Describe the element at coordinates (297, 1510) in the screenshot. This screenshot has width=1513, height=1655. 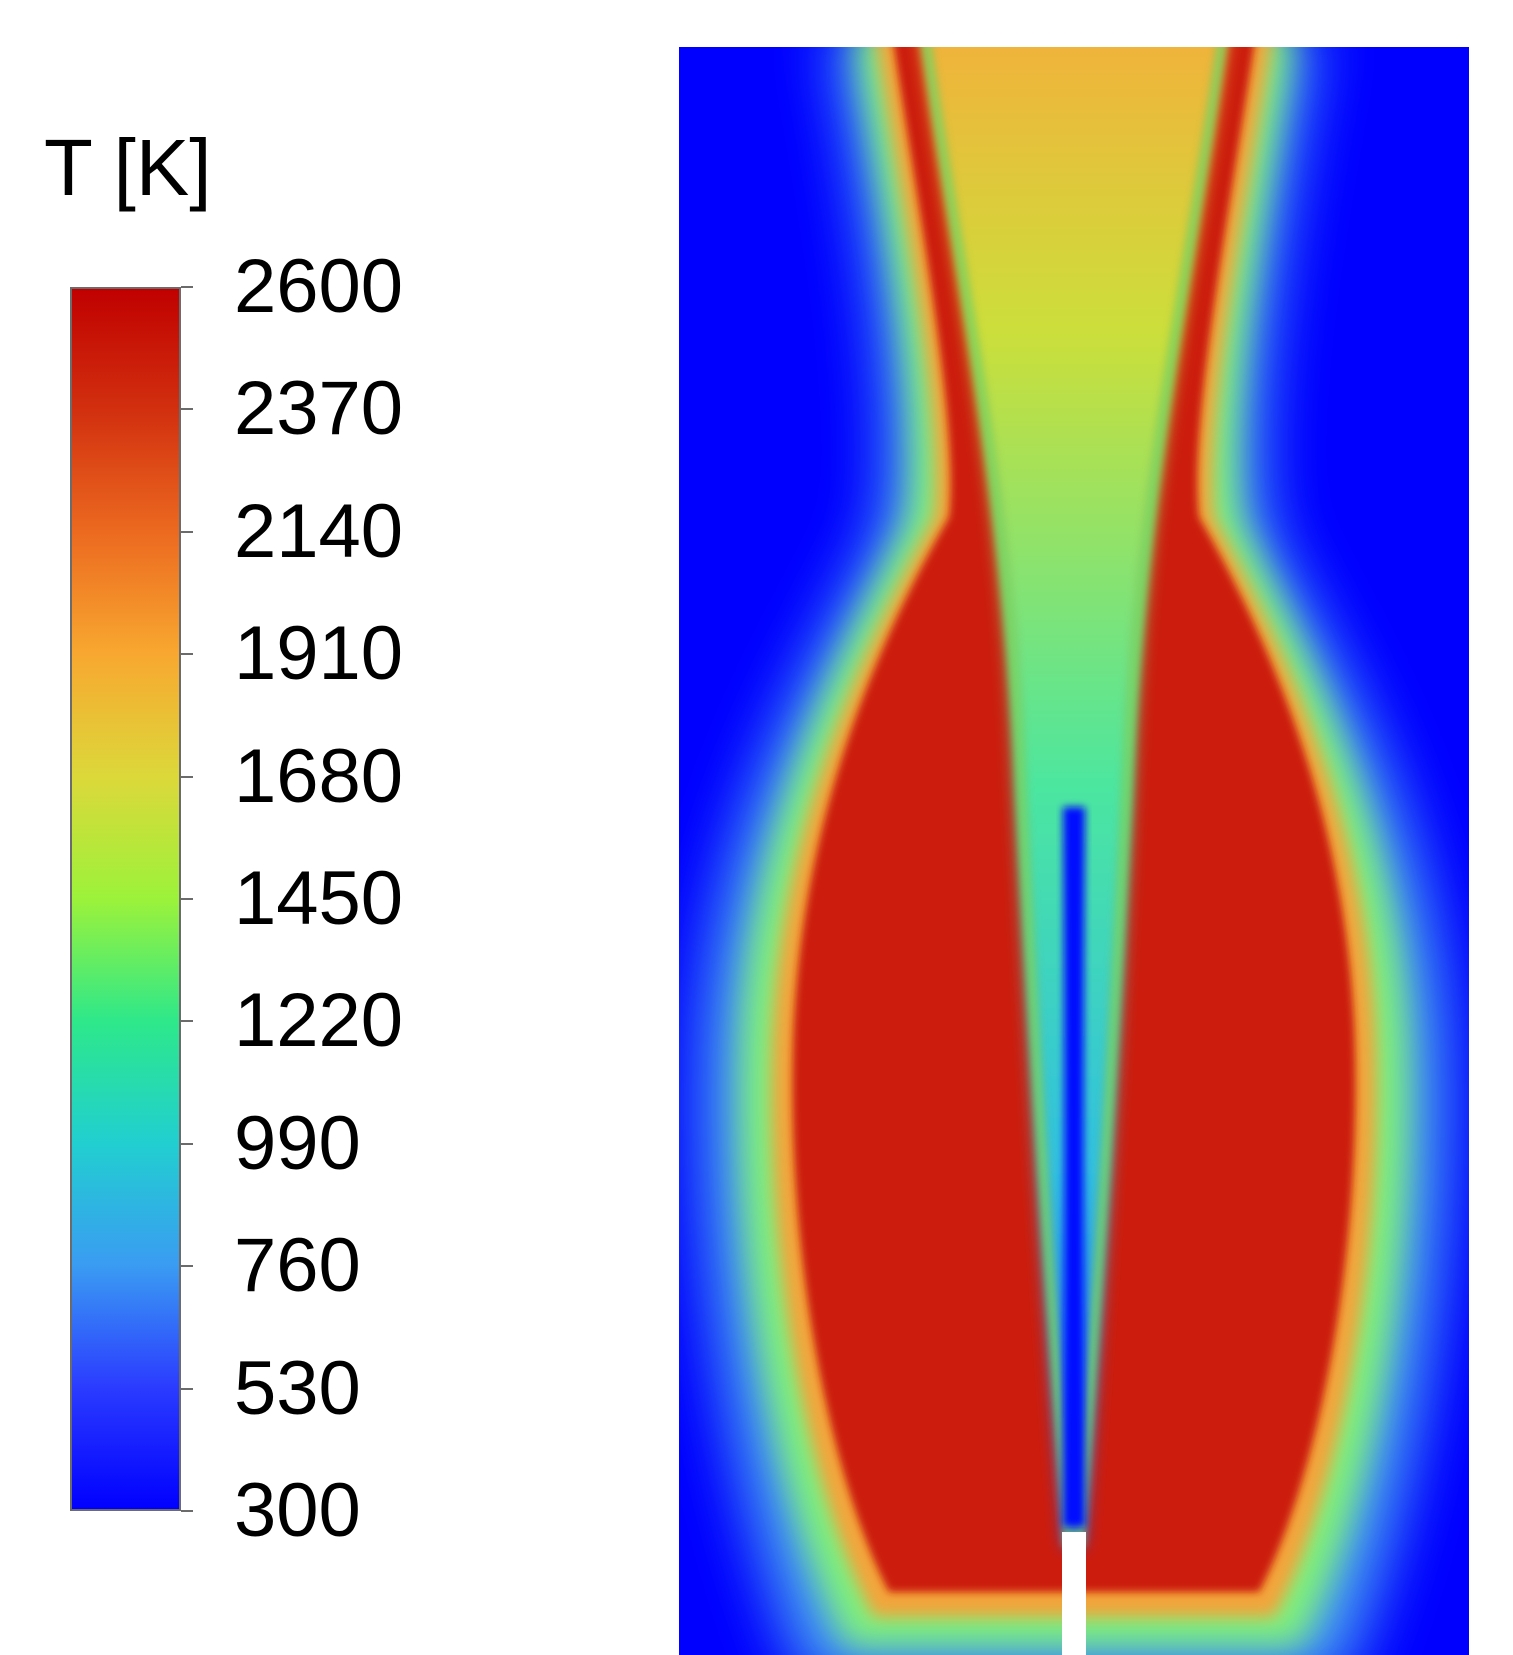
I see `colorbar-tick-label: 300` at that location.